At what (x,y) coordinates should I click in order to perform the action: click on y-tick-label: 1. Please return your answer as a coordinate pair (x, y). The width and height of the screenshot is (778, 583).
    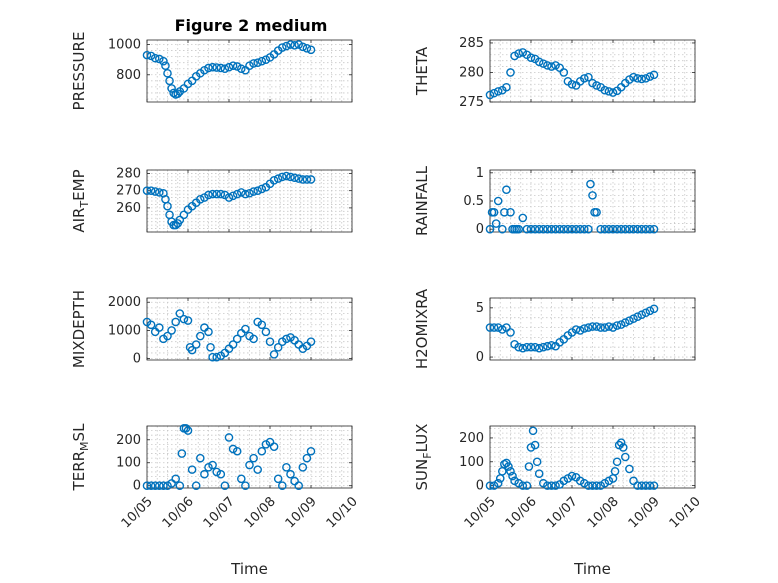
    Looking at the image, I should click on (480, 173).